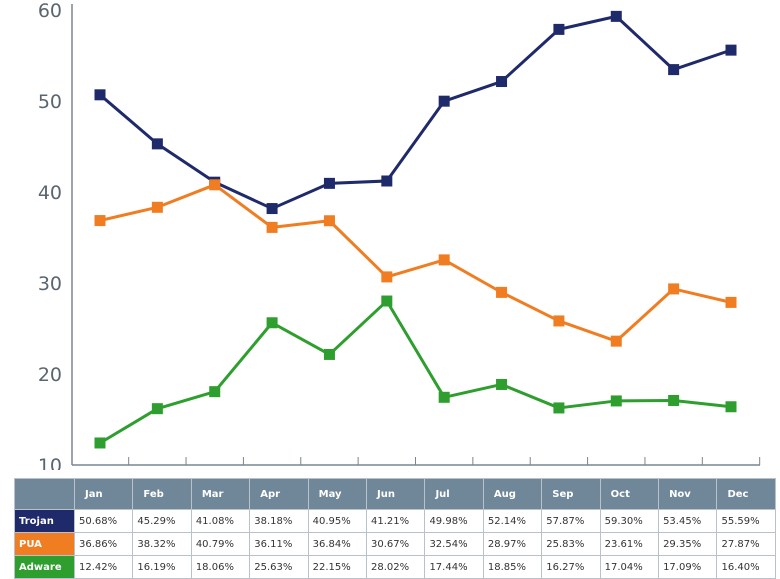 Image resolution: width=780 pixels, height=579 pixels. I want to click on table-header-cell: Apr, so click(279, 494).